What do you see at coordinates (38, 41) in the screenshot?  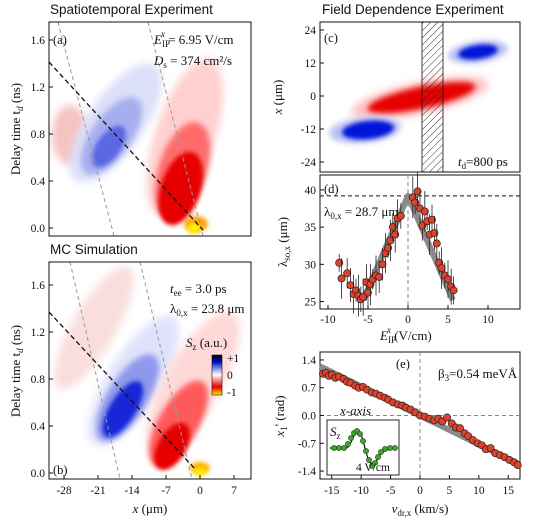 I see `panel-a-ytick-4: 1.6` at bounding box center [38, 41].